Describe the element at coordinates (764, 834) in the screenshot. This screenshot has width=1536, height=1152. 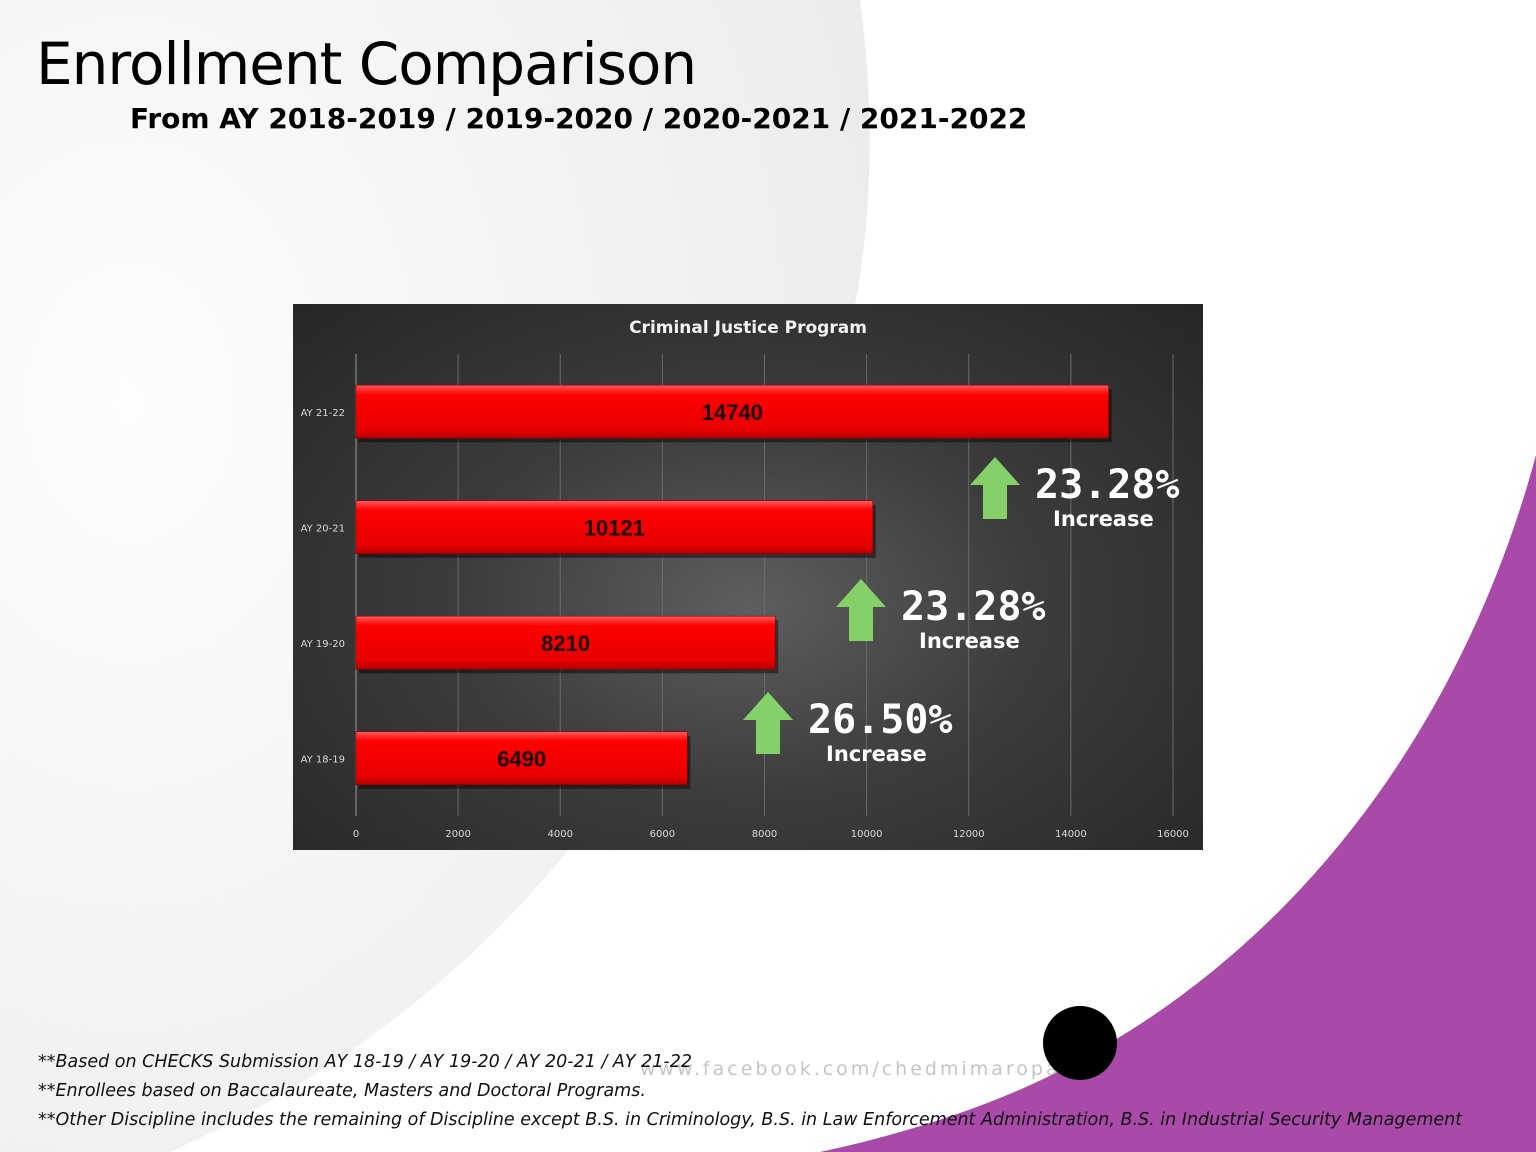
I see `x-tick-label: 8000` at that location.